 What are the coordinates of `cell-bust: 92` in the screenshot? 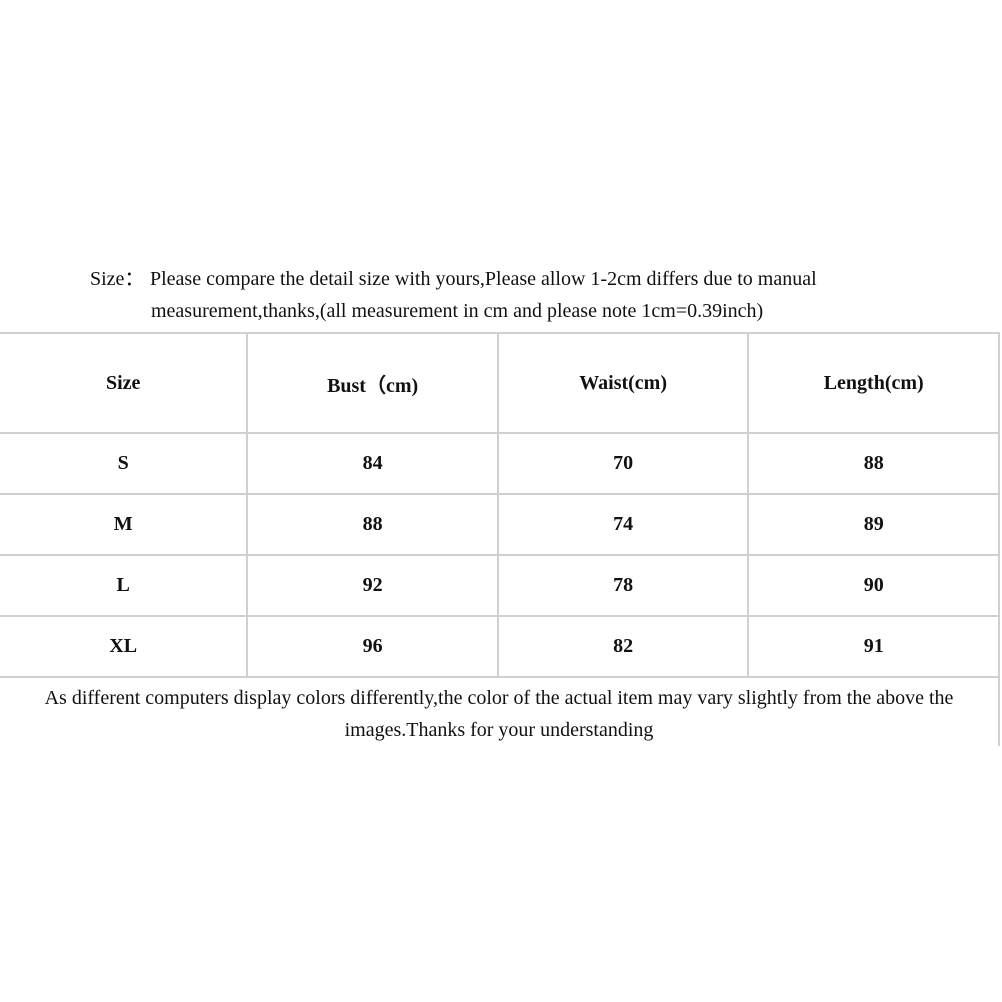 It's located at (372, 585).